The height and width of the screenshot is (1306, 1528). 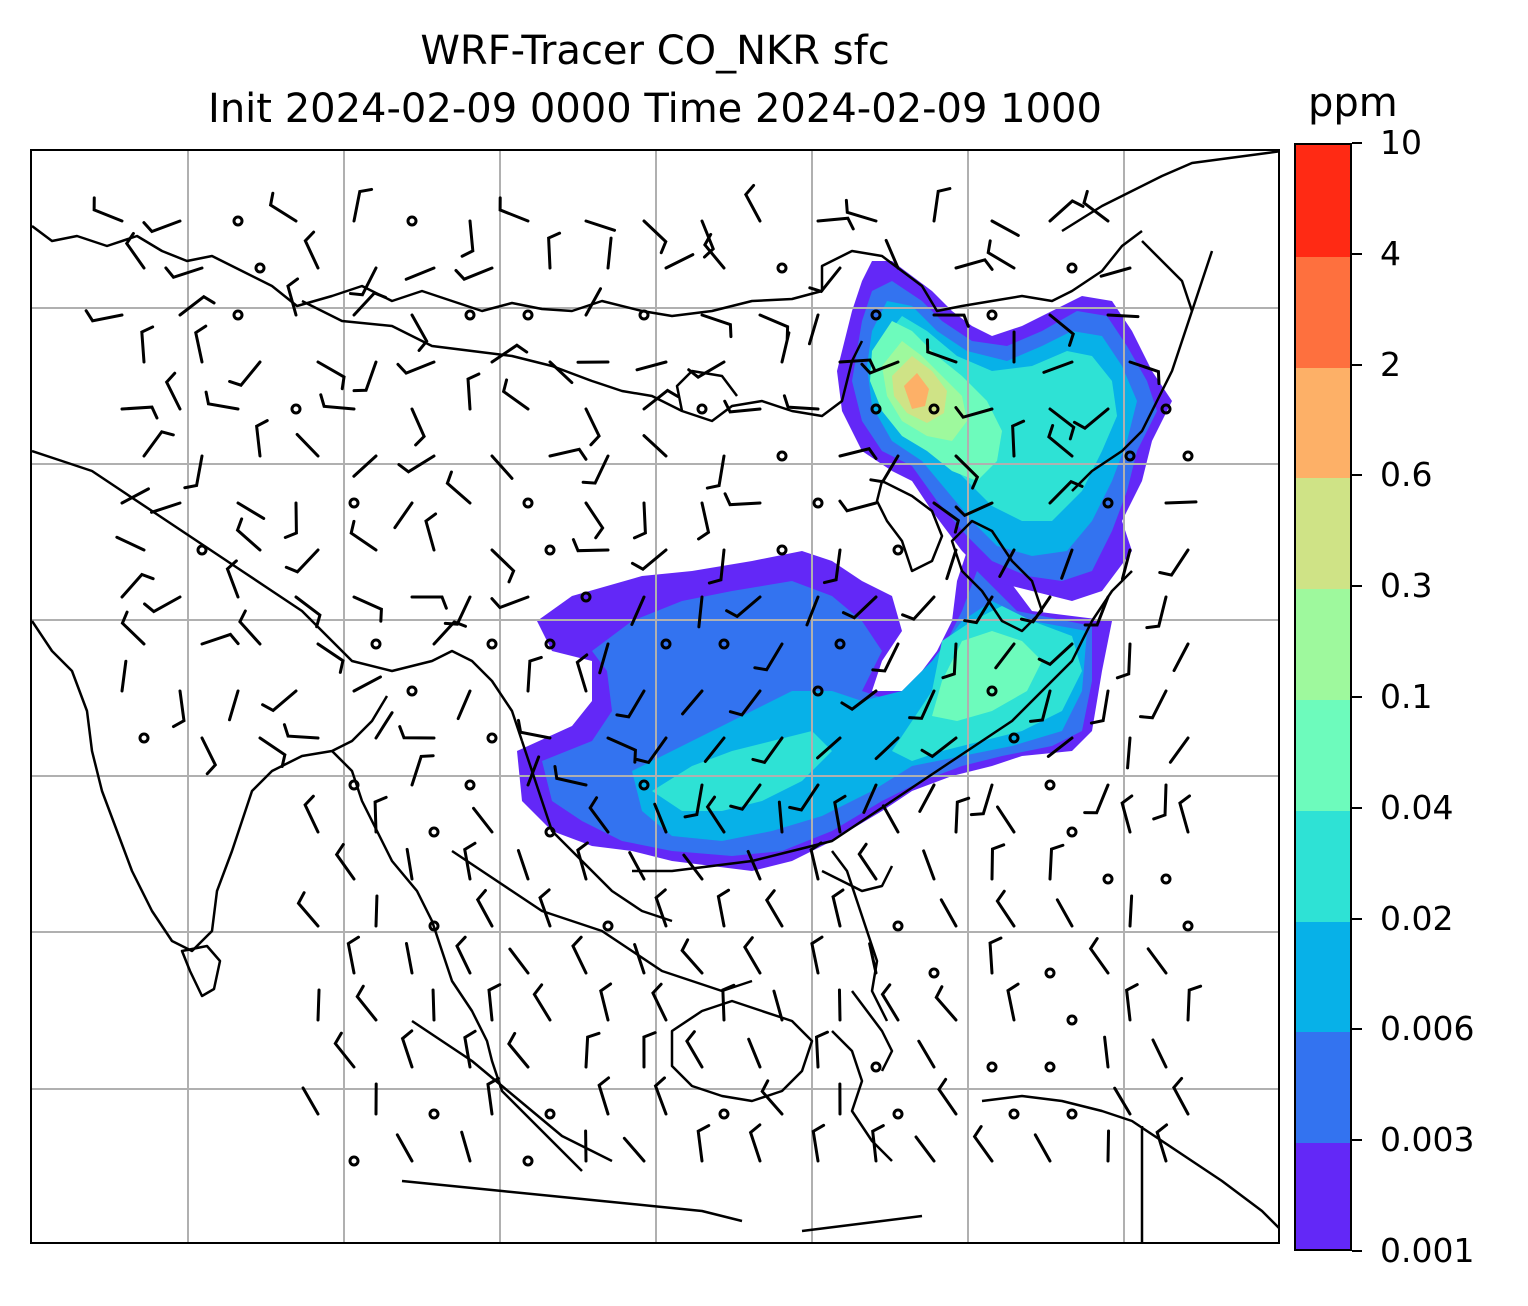 I want to click on colorbar-tick-label: 0.02, so click(x=1417, y=918).